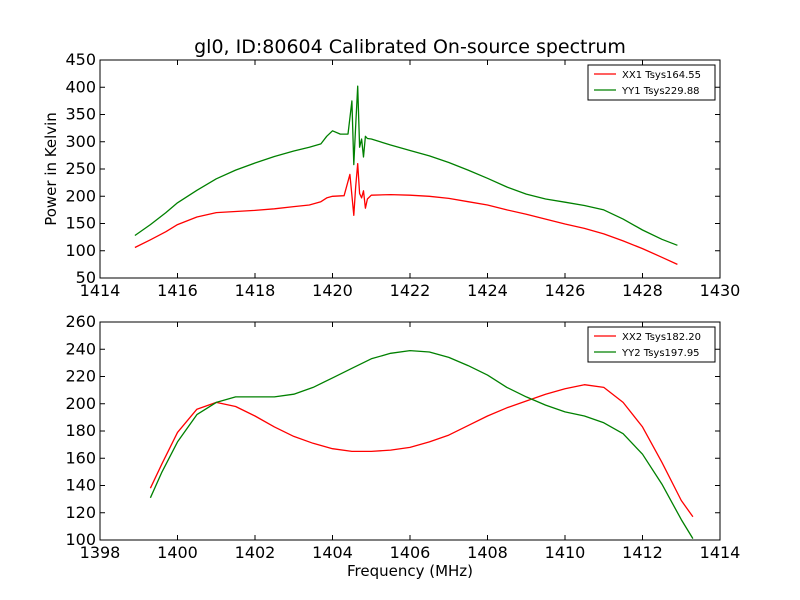  I want to click on bottom-plot-xtick-label-8: 1412, so click(642, 552).